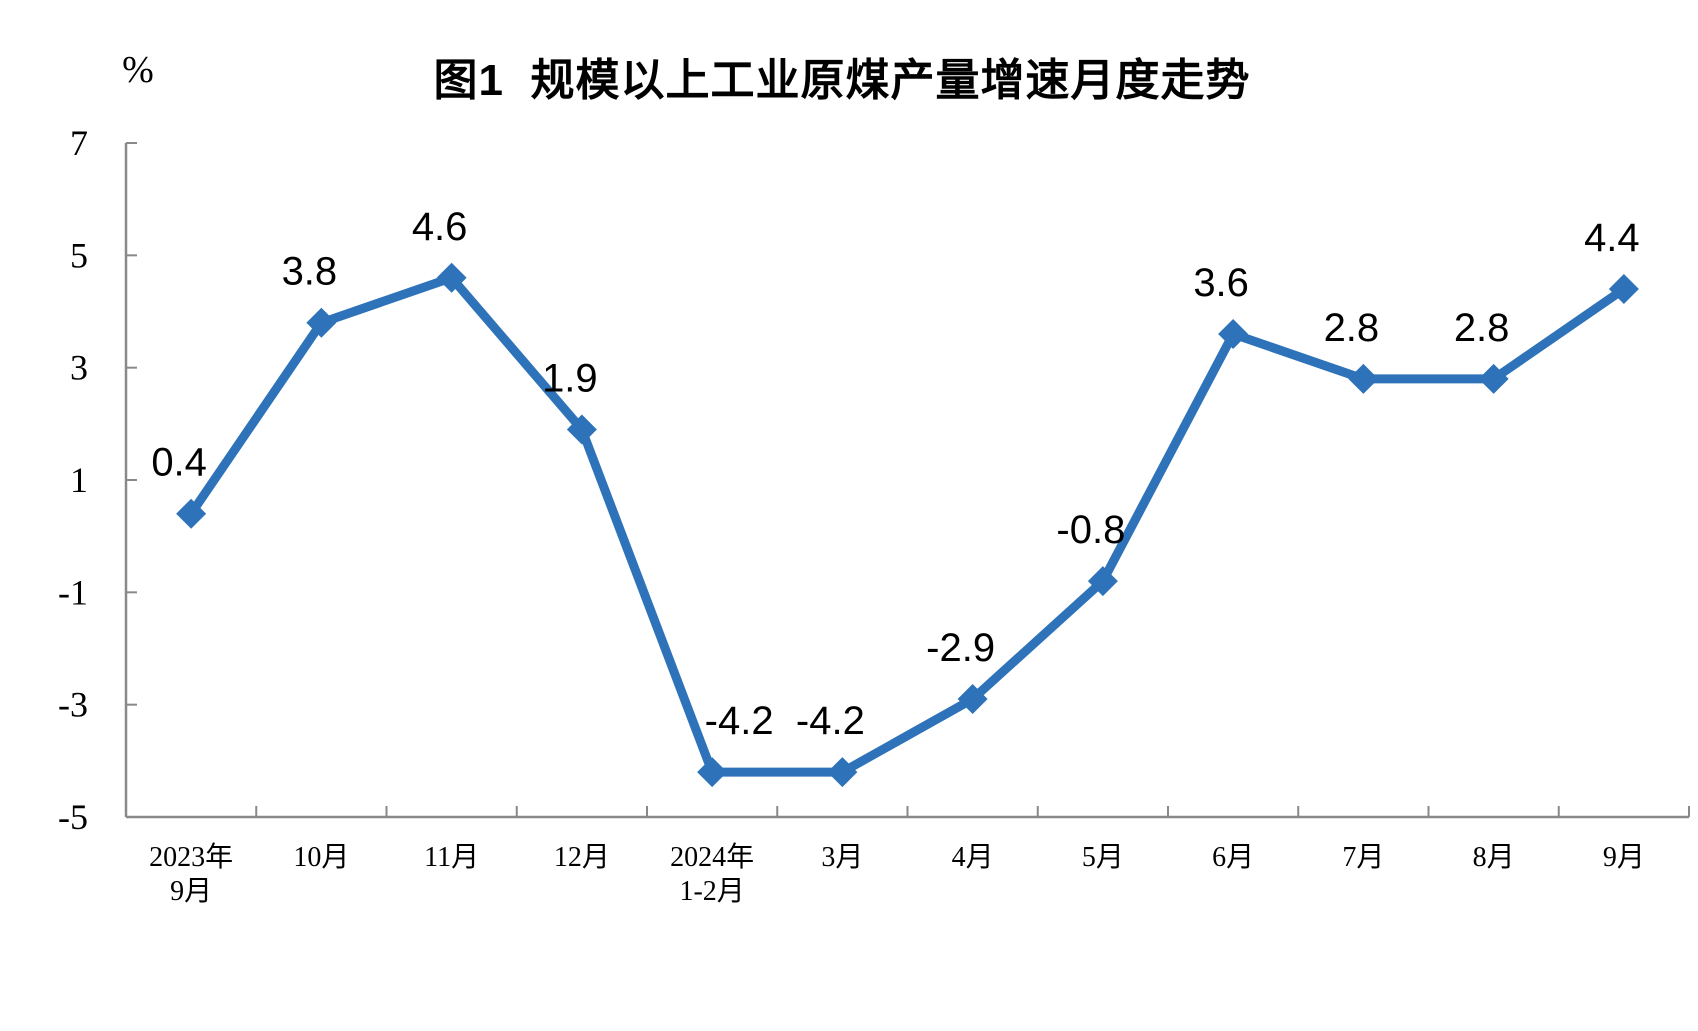 The height and width of the screenshot is (1031, 1698). I want to click on x-axis-tick-label: 8月, so click(1494, 857).